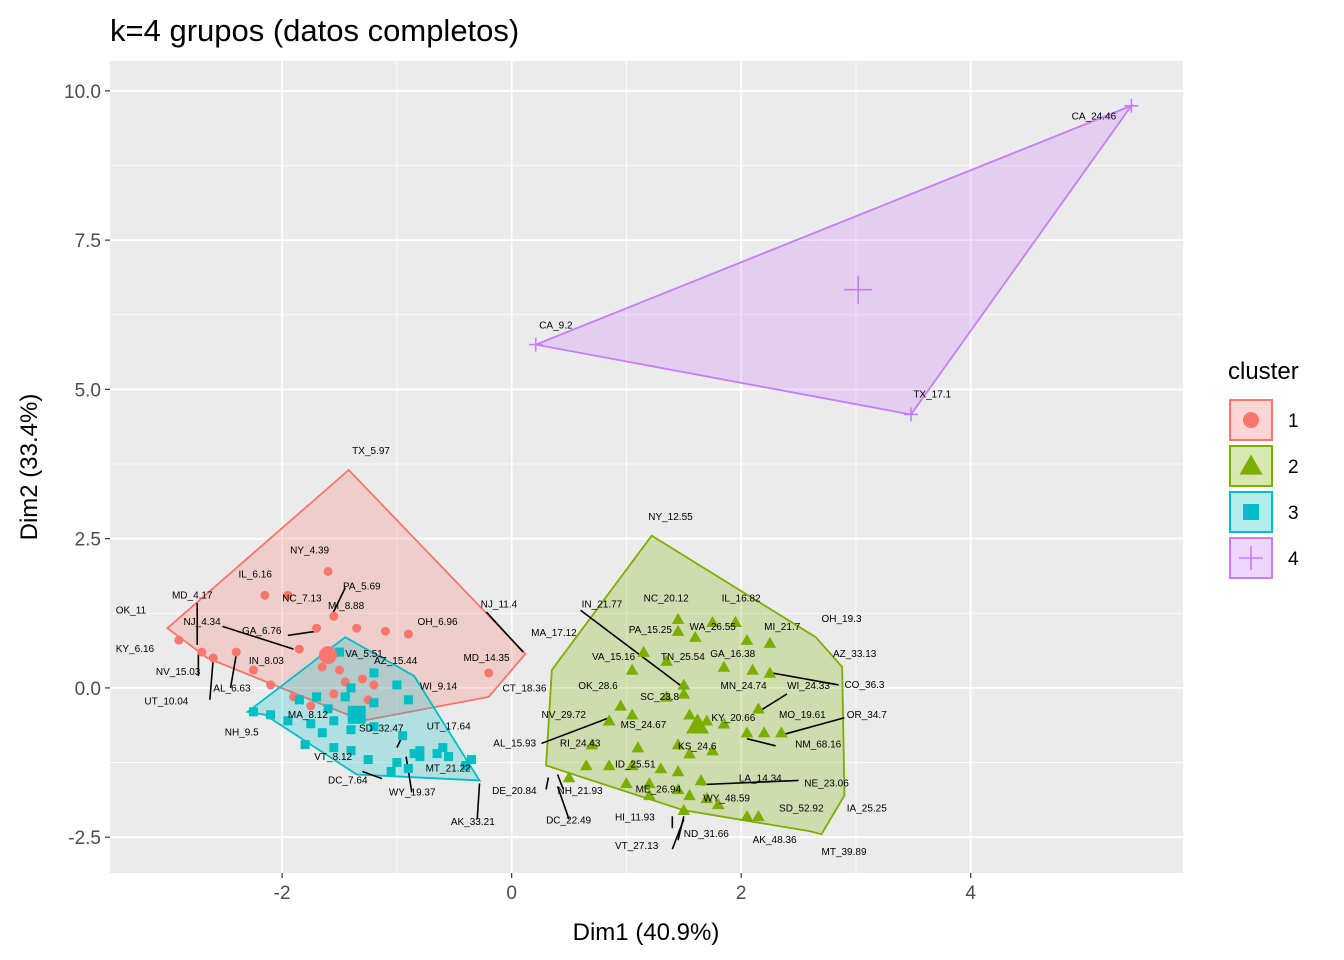  What do you see at coordinates (88, 540) in the screenshot?
I see `y-tick-label: 2.5` at bounding box center [88, 540].